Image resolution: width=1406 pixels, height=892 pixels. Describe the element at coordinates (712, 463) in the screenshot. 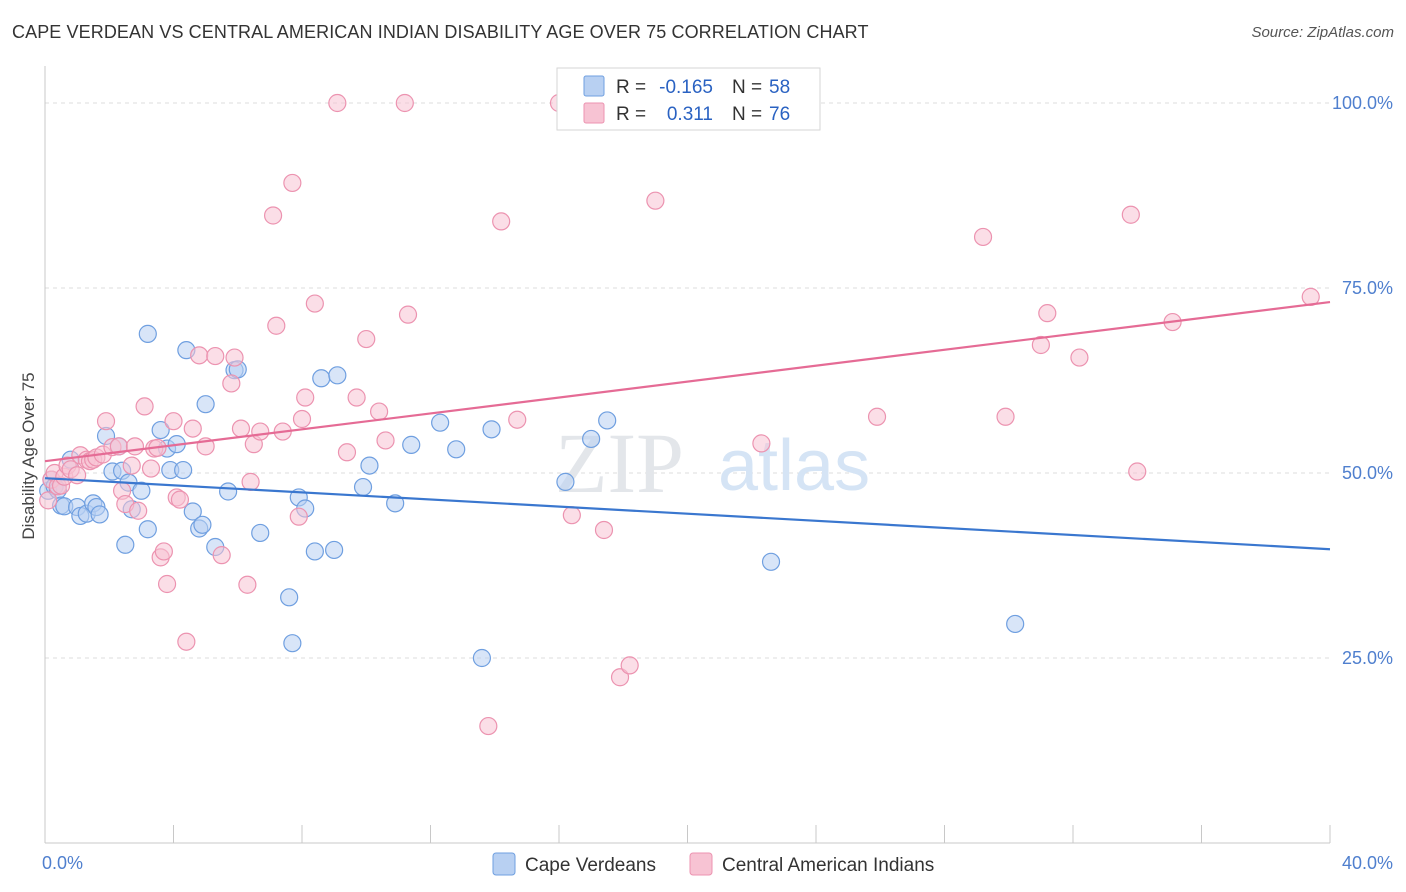

I see `watermark: ZIP atlas` at that location.